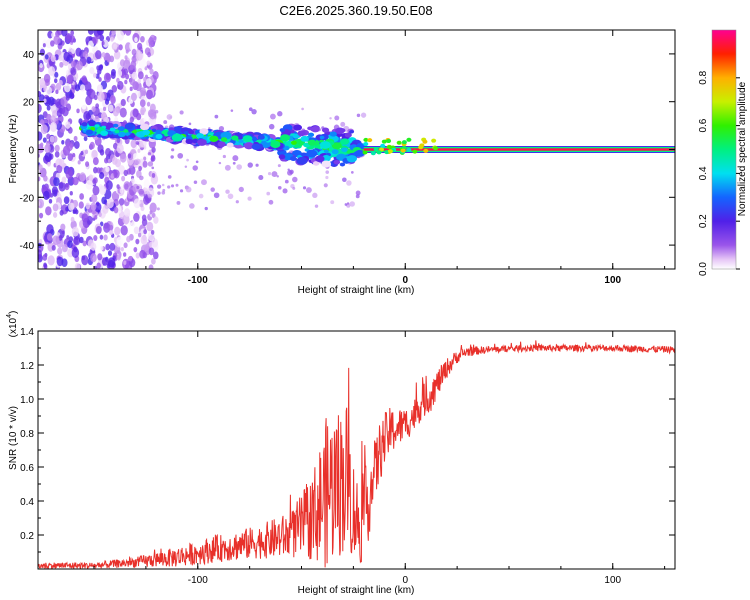 The image size is (750, 600). What do you see at coordinates (742, 148) in the screenshot?
I see `colorbar-label: Normalized spectral amplitude` at bounding box center [742, 148].